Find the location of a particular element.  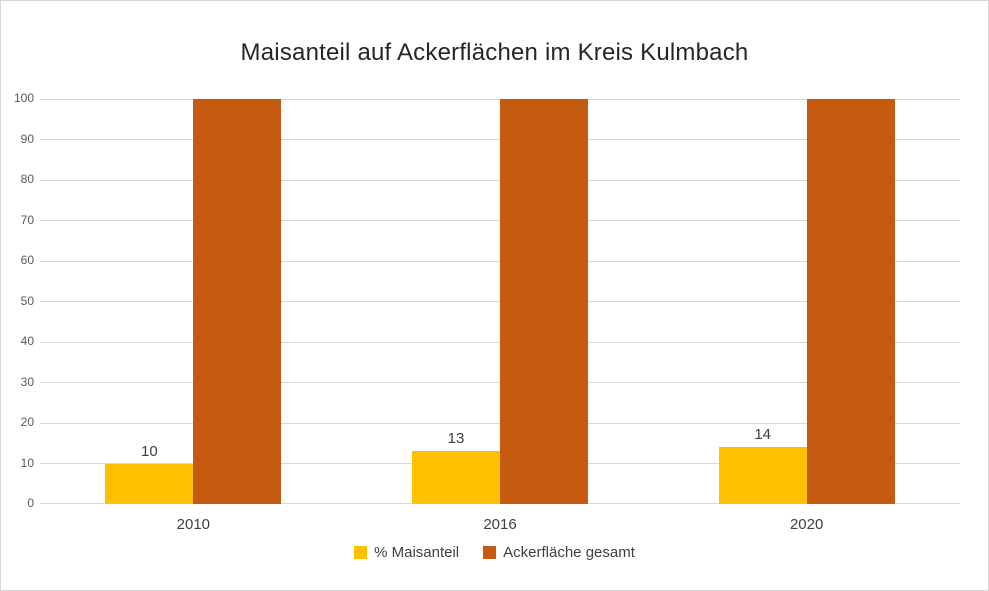

x-tick-label: 2010 is located at coordinates (193, 524).